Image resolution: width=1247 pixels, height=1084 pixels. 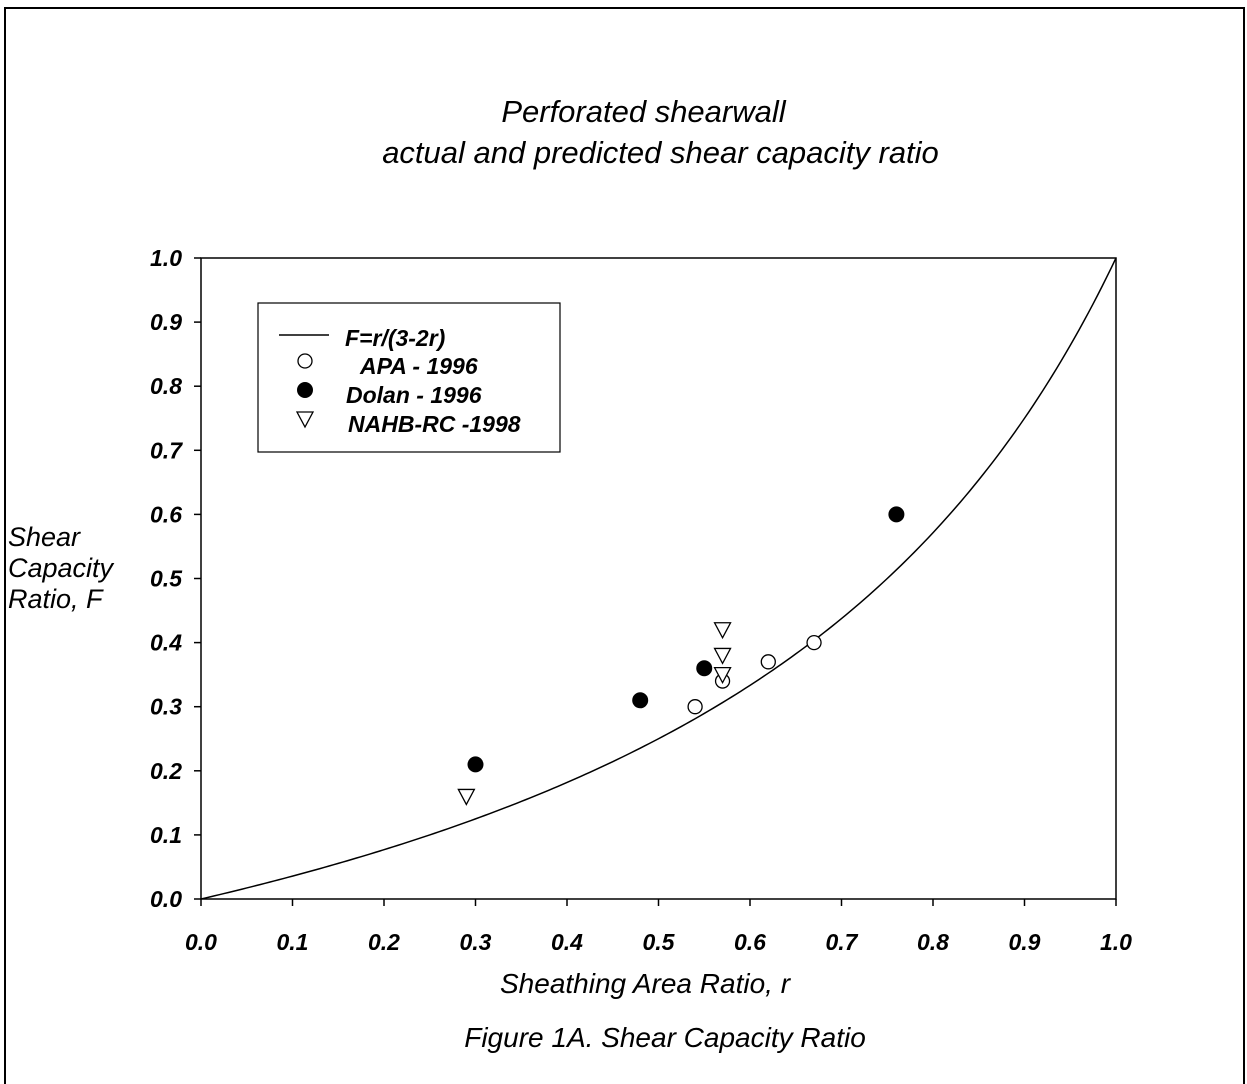 I want to click on x-tick-label: 0.1, so click(x=293, y=942).